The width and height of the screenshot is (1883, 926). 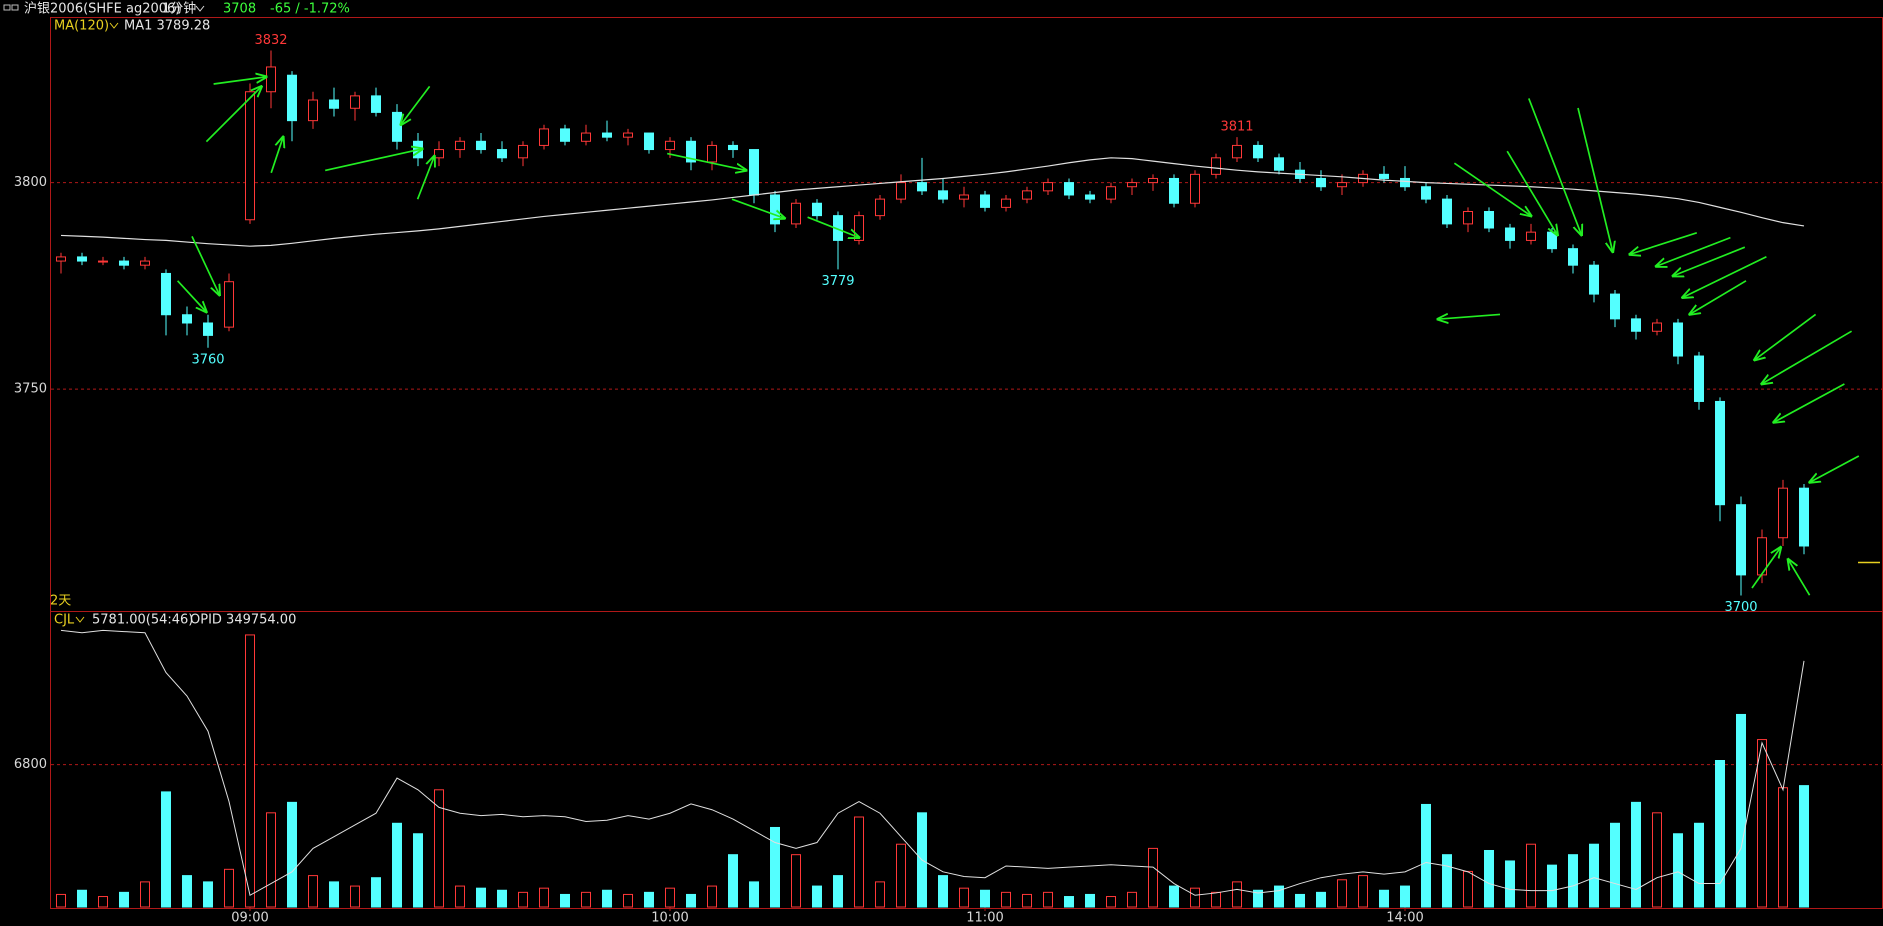 I want to click on open-interest: OPID 349754.00, so click(x=243, y=620).